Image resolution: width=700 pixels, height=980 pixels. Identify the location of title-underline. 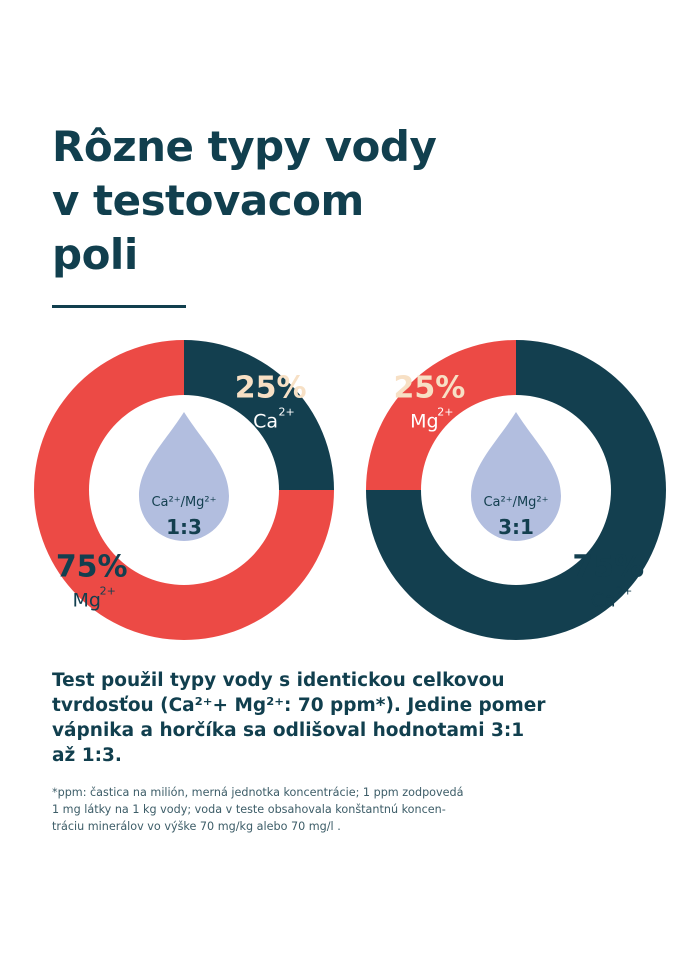
(119, 306).